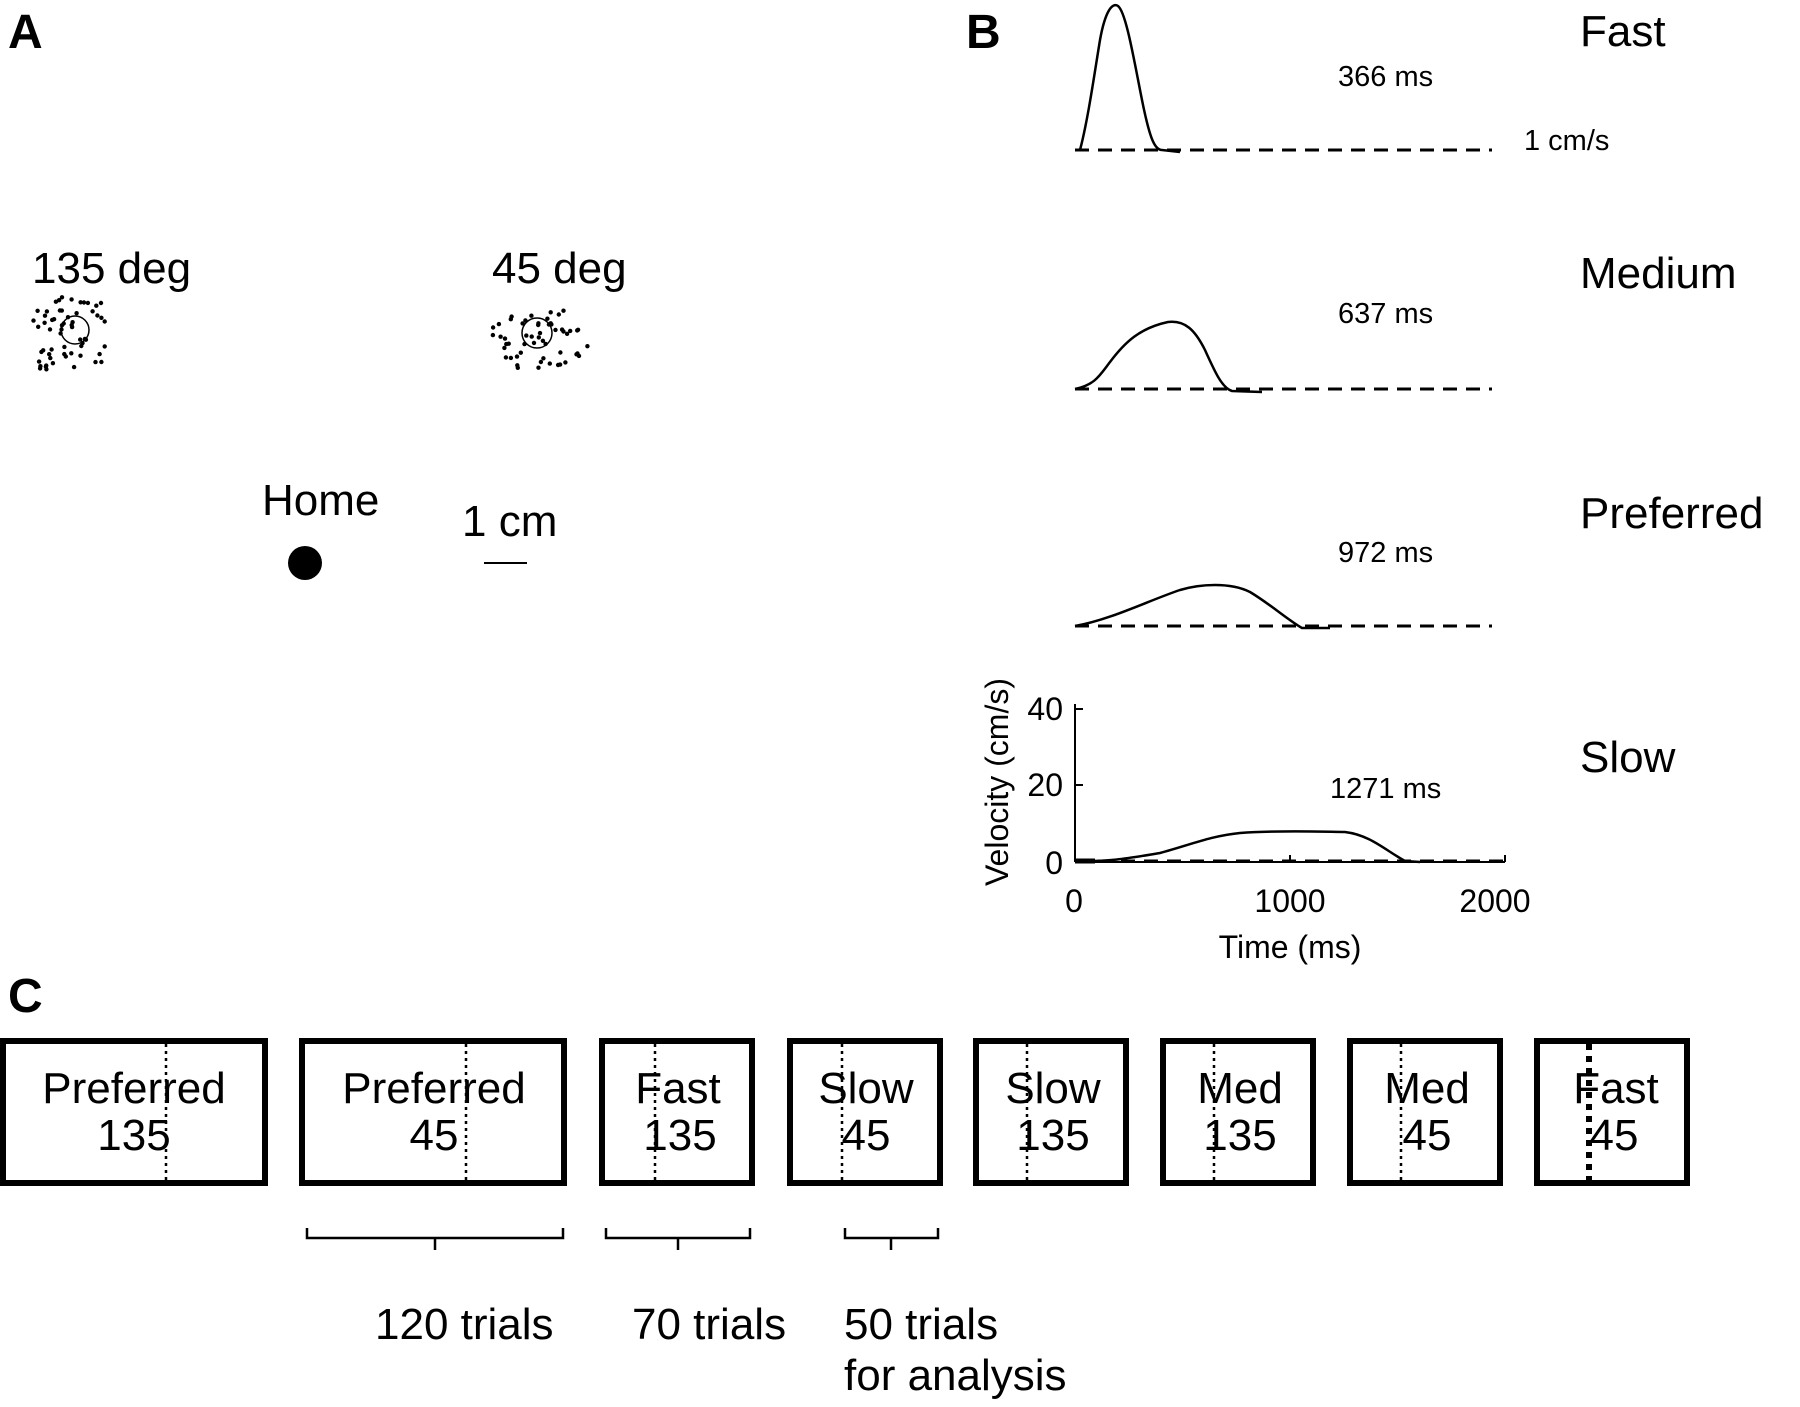  I want to click on condition-name-slow: Slow, so click(1628, 757).